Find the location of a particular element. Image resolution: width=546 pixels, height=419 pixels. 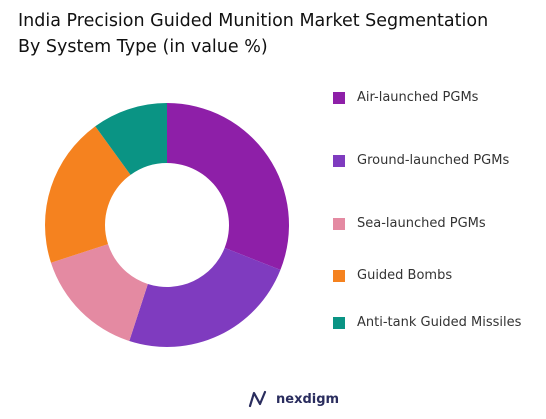

slice-anti-tank-guided-missiles is located at coordinates (131, 139).